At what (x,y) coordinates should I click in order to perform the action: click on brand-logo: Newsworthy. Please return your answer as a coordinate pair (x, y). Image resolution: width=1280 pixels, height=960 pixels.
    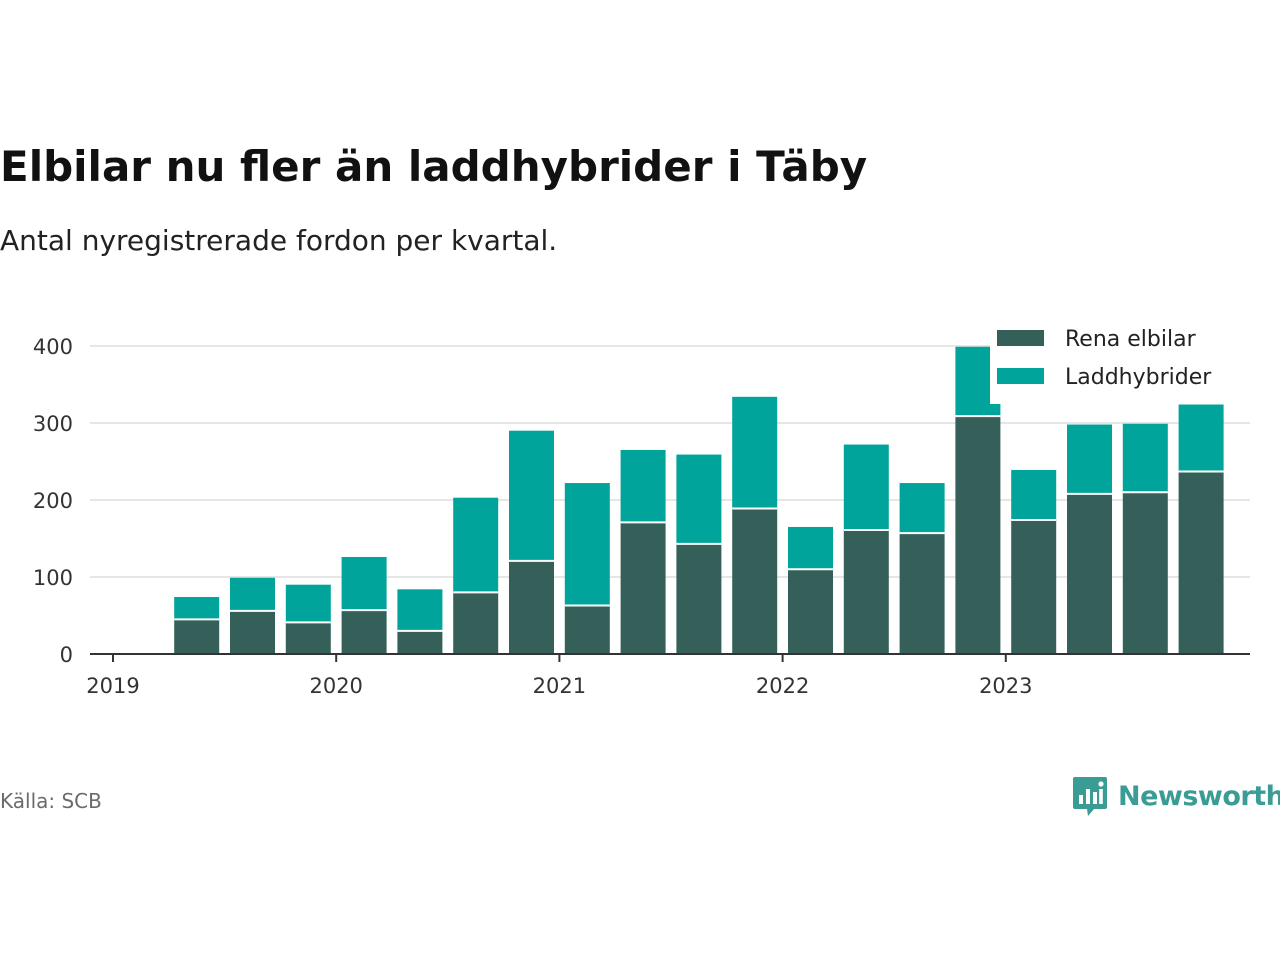
    Looking at the image, I should click on (1176, 796).